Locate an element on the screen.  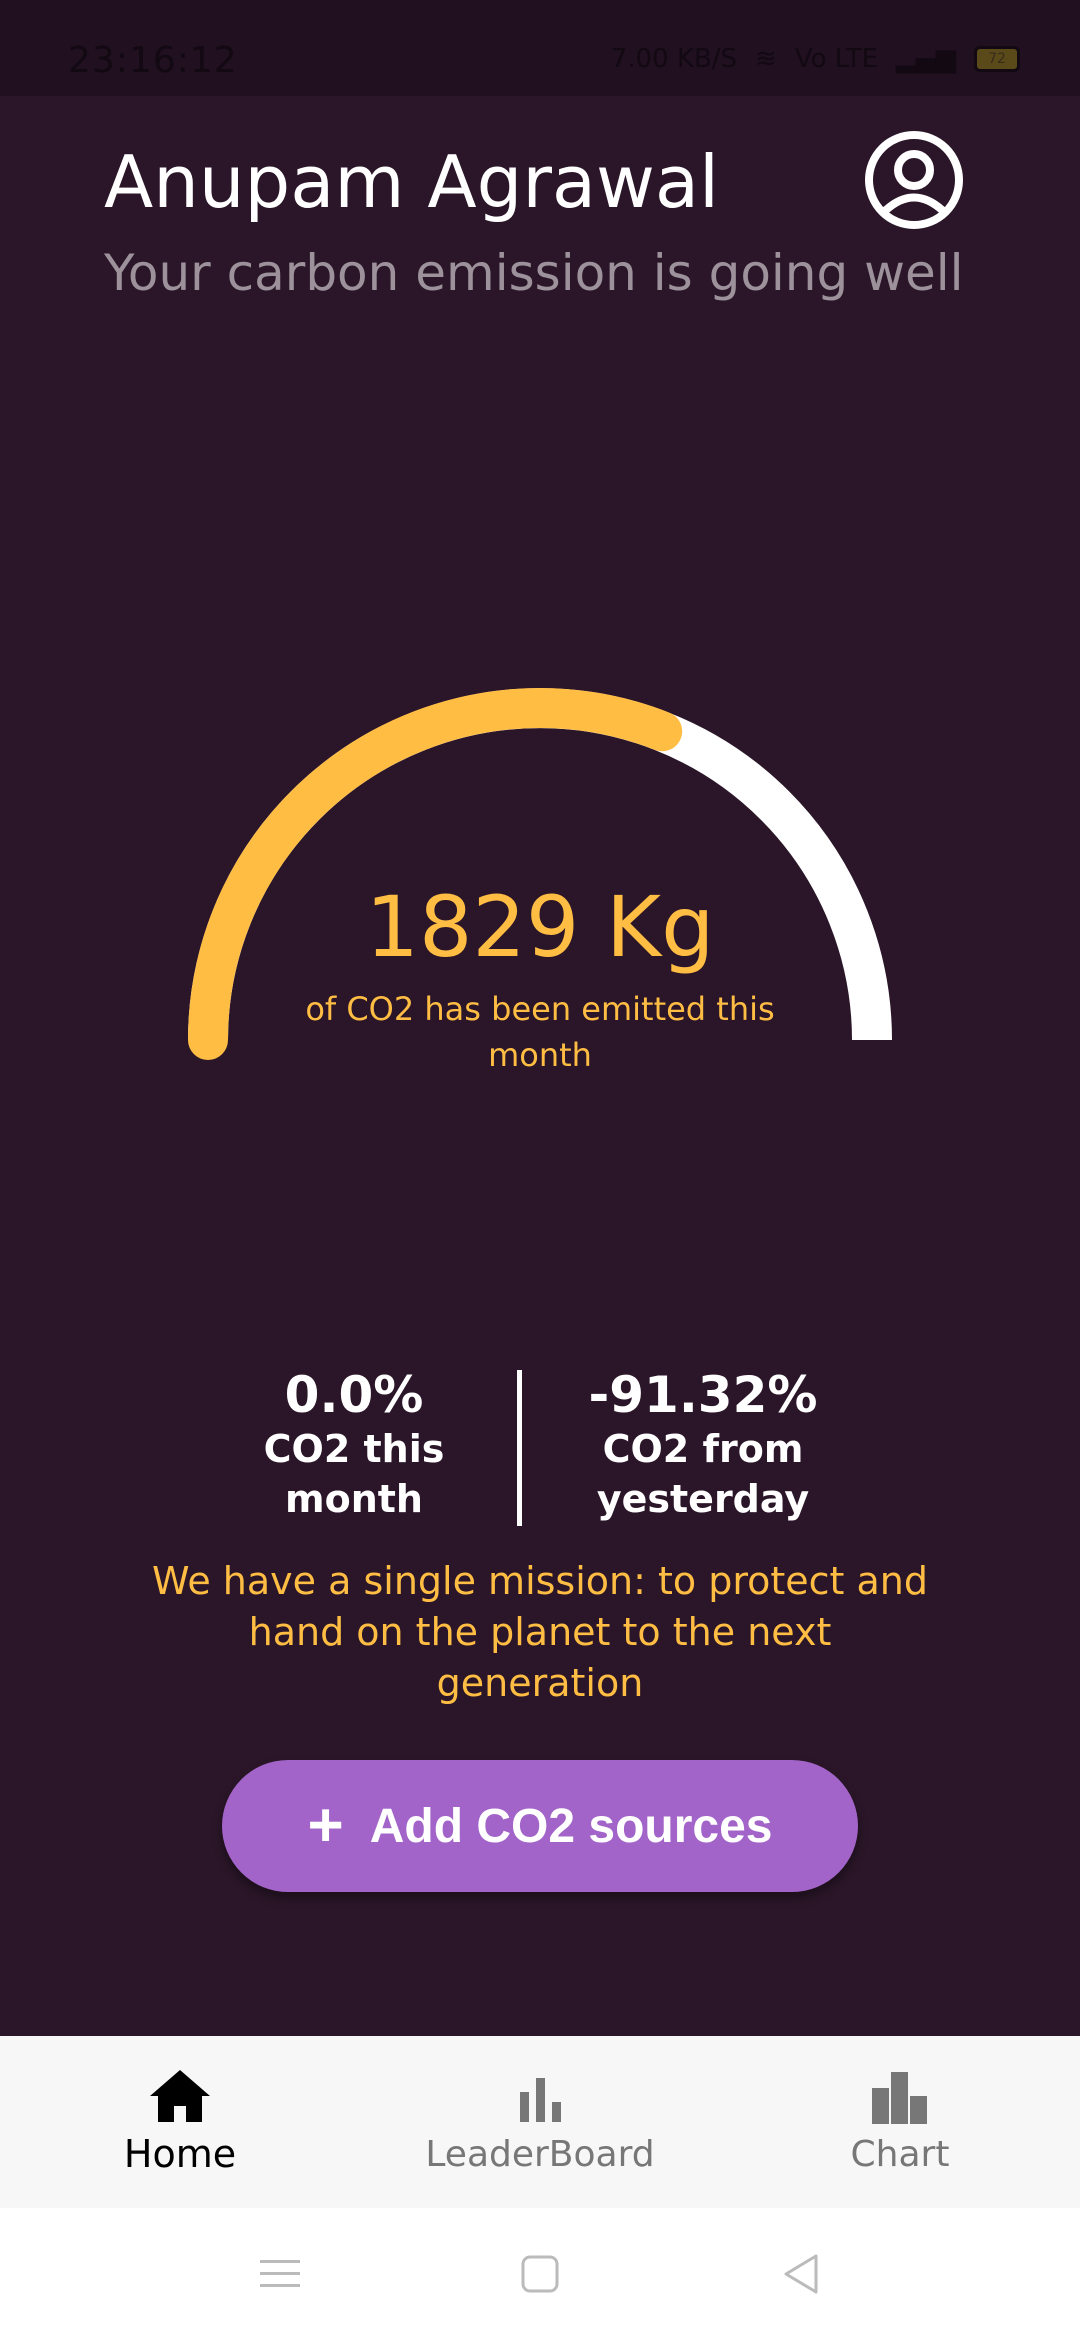
stats-divider is located at coordinates (519, 1448).